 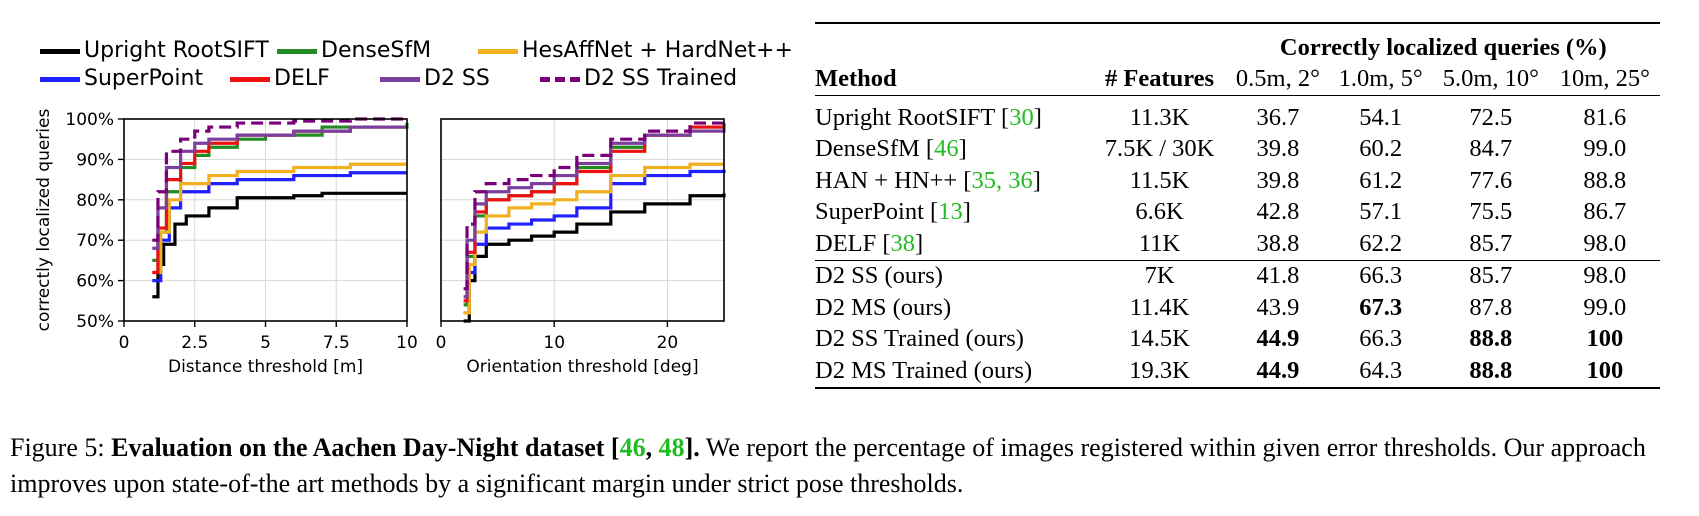 I want to click on value-cell: 39.8, so click(x=1278, y=149).